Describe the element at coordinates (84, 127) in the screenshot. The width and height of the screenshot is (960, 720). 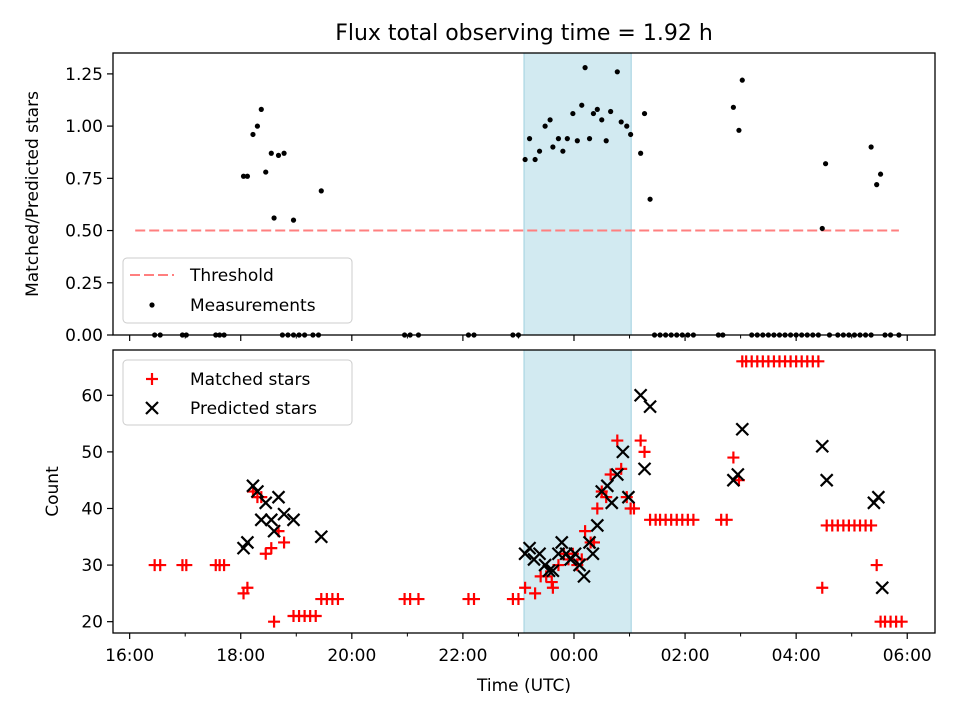
I see `y-tick-label-top: 1.00` at that location.